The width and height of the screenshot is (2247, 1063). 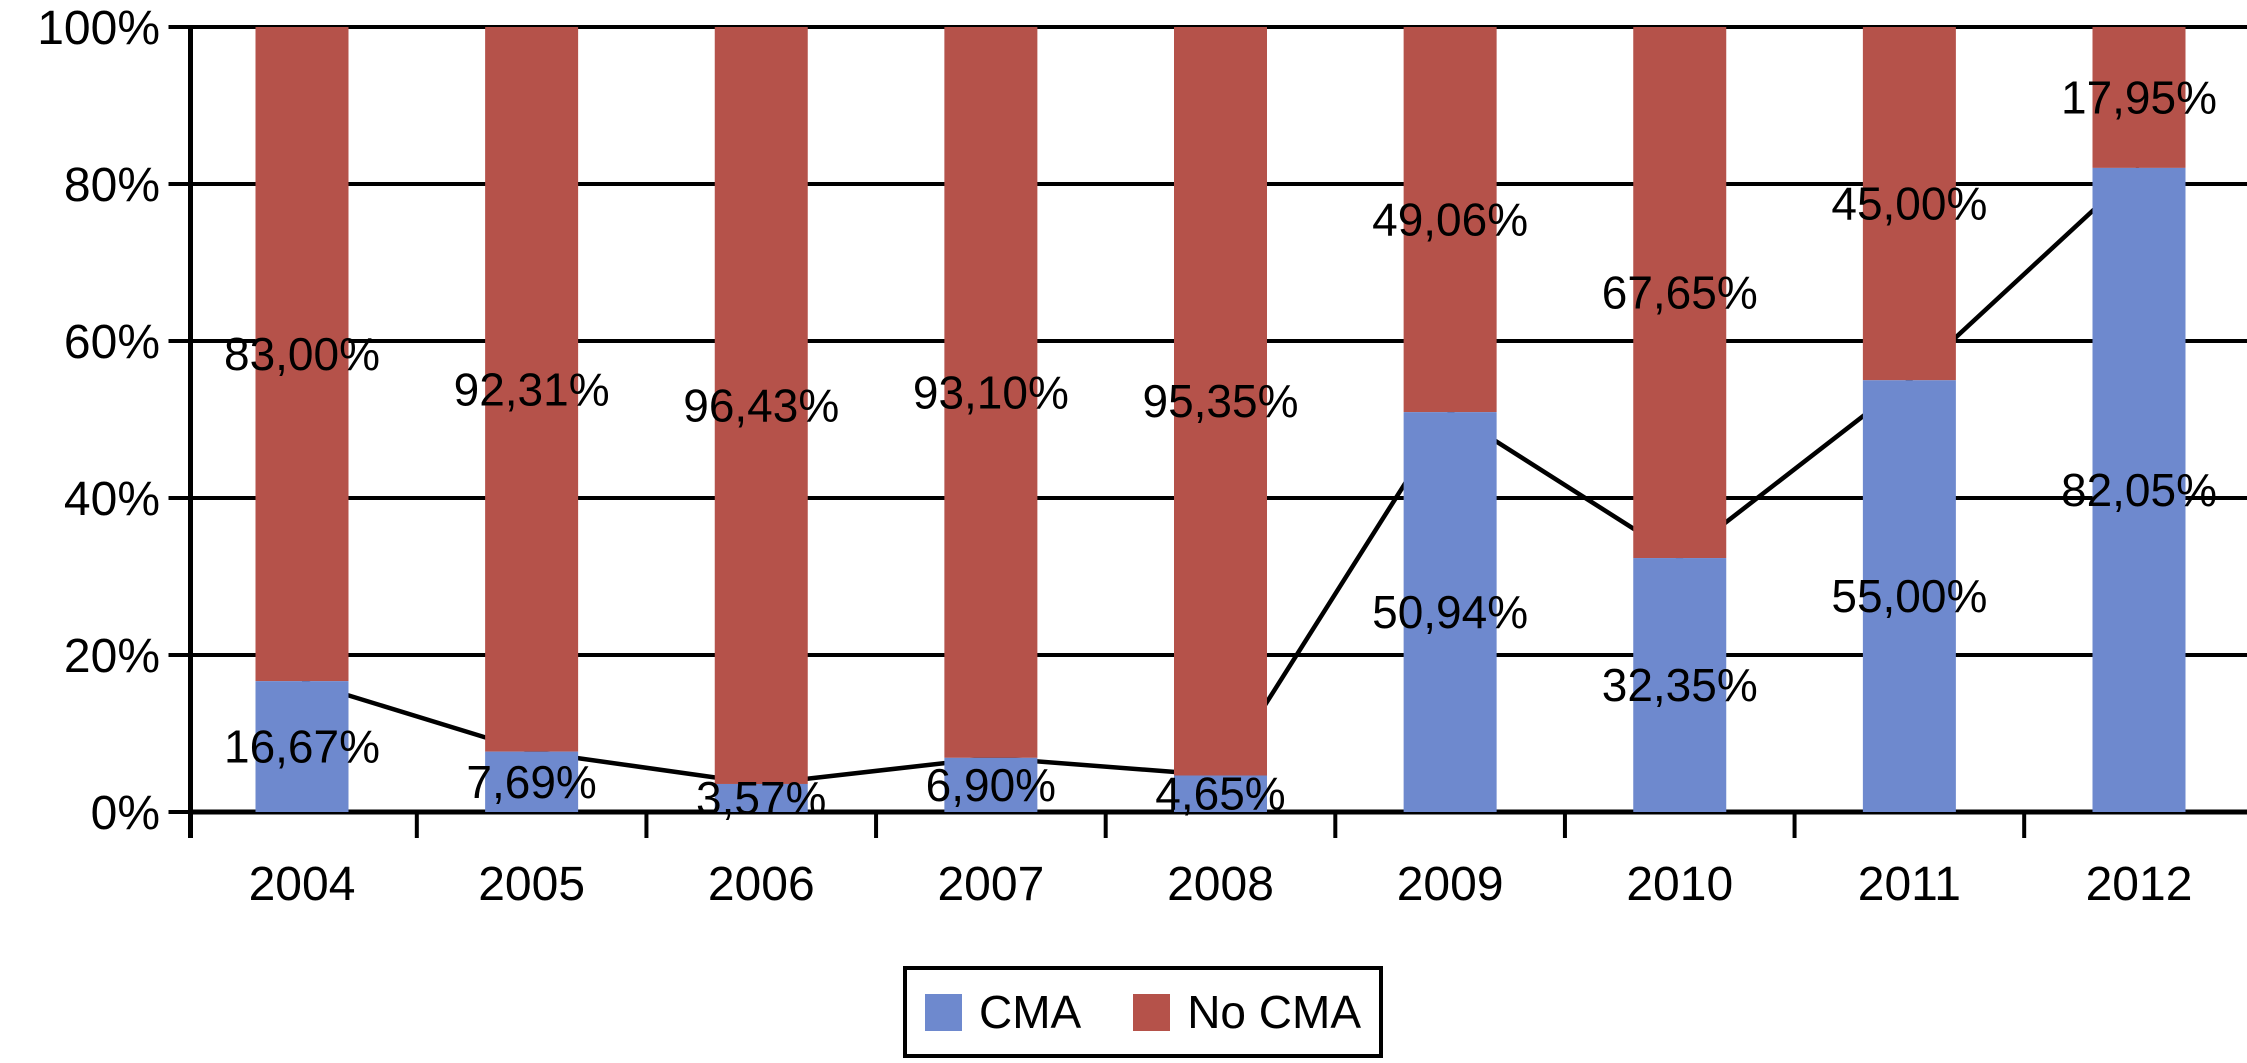 I want to click on data-label-cma-2007: 6,90%, so click(x=991, y=785).